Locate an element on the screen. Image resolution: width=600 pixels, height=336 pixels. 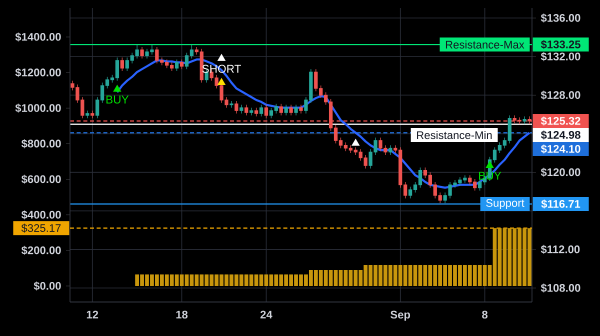
y-tick-label: $1200.00 is located at coordinates (38, 73).